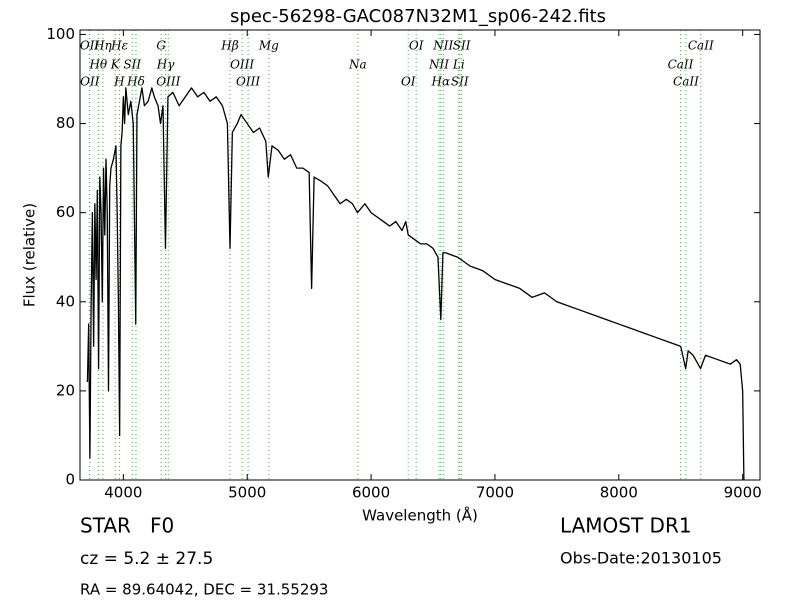  I want to click on obs-date: Obs-Date:20130105, so click(641, 558).